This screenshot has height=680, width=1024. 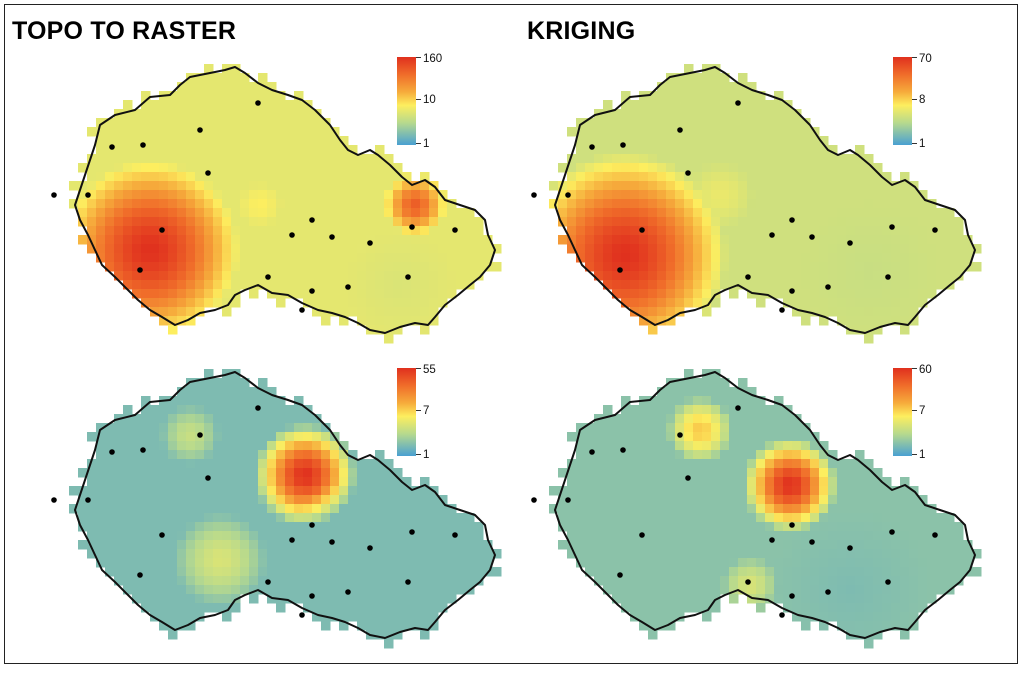 What do you see at coordinates (925, 59) in the screenshot?
I see `legend-max-label: 70` at bounding box center [925, 59].